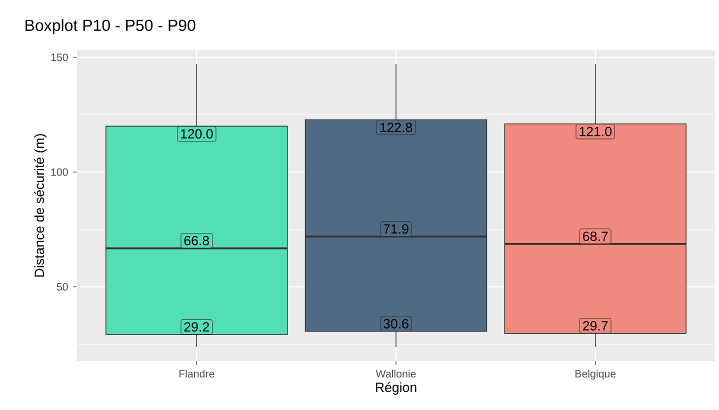 The height and width of the screenshot is (410, 719). What do you see at coordinates (59, 172) in the screenshot?
I see `y-tick-label: 100` at bounding box center [59, 172].